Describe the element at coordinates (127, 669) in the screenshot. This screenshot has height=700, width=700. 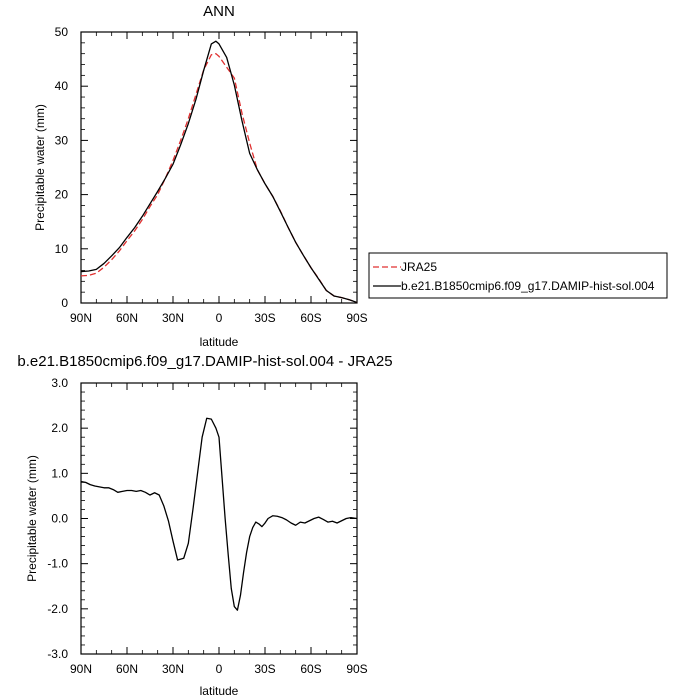
I see `bottom-xtick-label: 60N` at that location.